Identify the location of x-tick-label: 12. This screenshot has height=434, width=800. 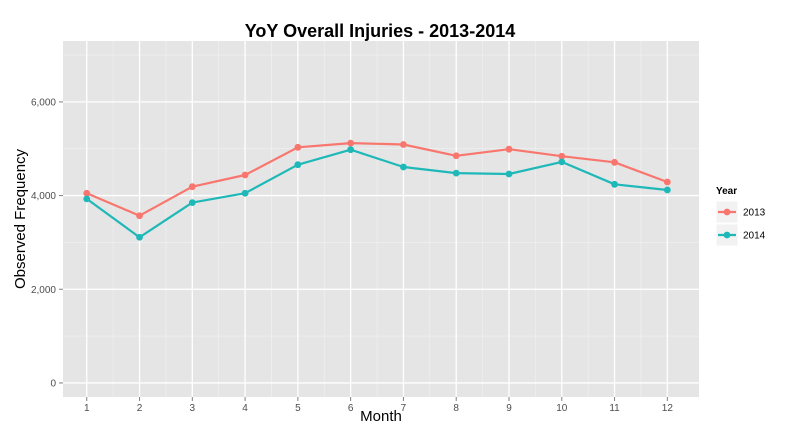
(668, 408).